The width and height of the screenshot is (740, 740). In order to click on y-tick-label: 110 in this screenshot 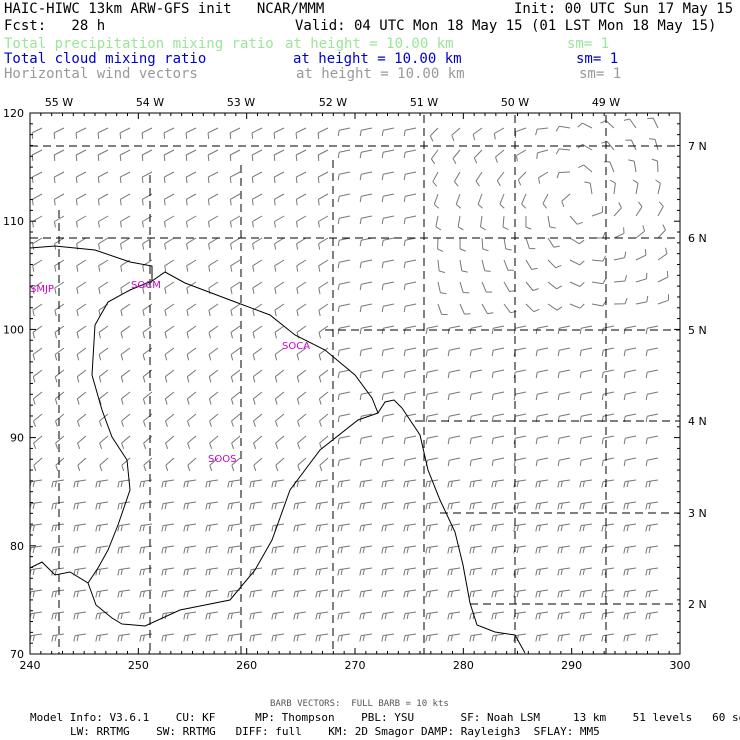, I will do `click(13, 221)`.